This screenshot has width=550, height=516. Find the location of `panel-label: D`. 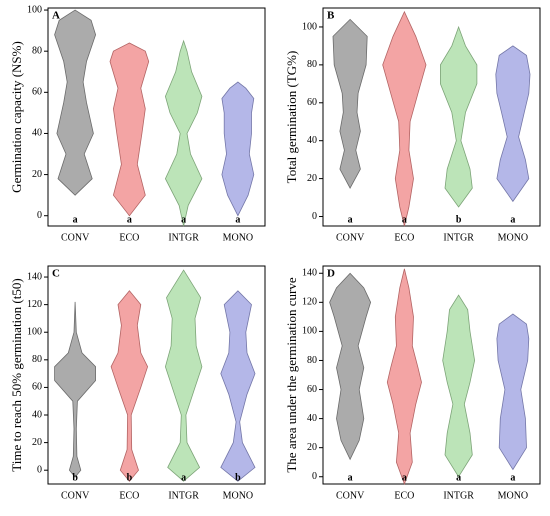

panel-label: D is located at coordinates (331, 274).